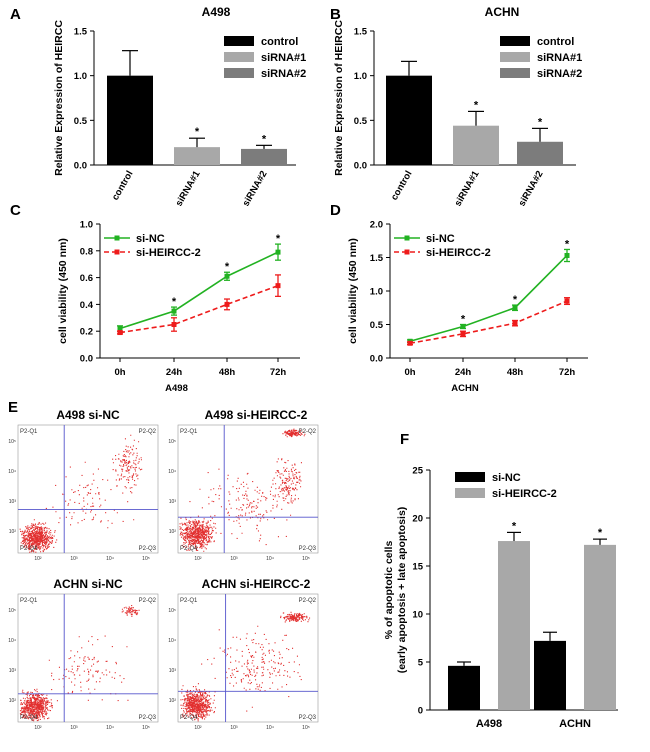  What do you see at coordinates (80, 76) in the screenshot?
I see `y-tick-label: 1.0` at bounding box center [80, 76].